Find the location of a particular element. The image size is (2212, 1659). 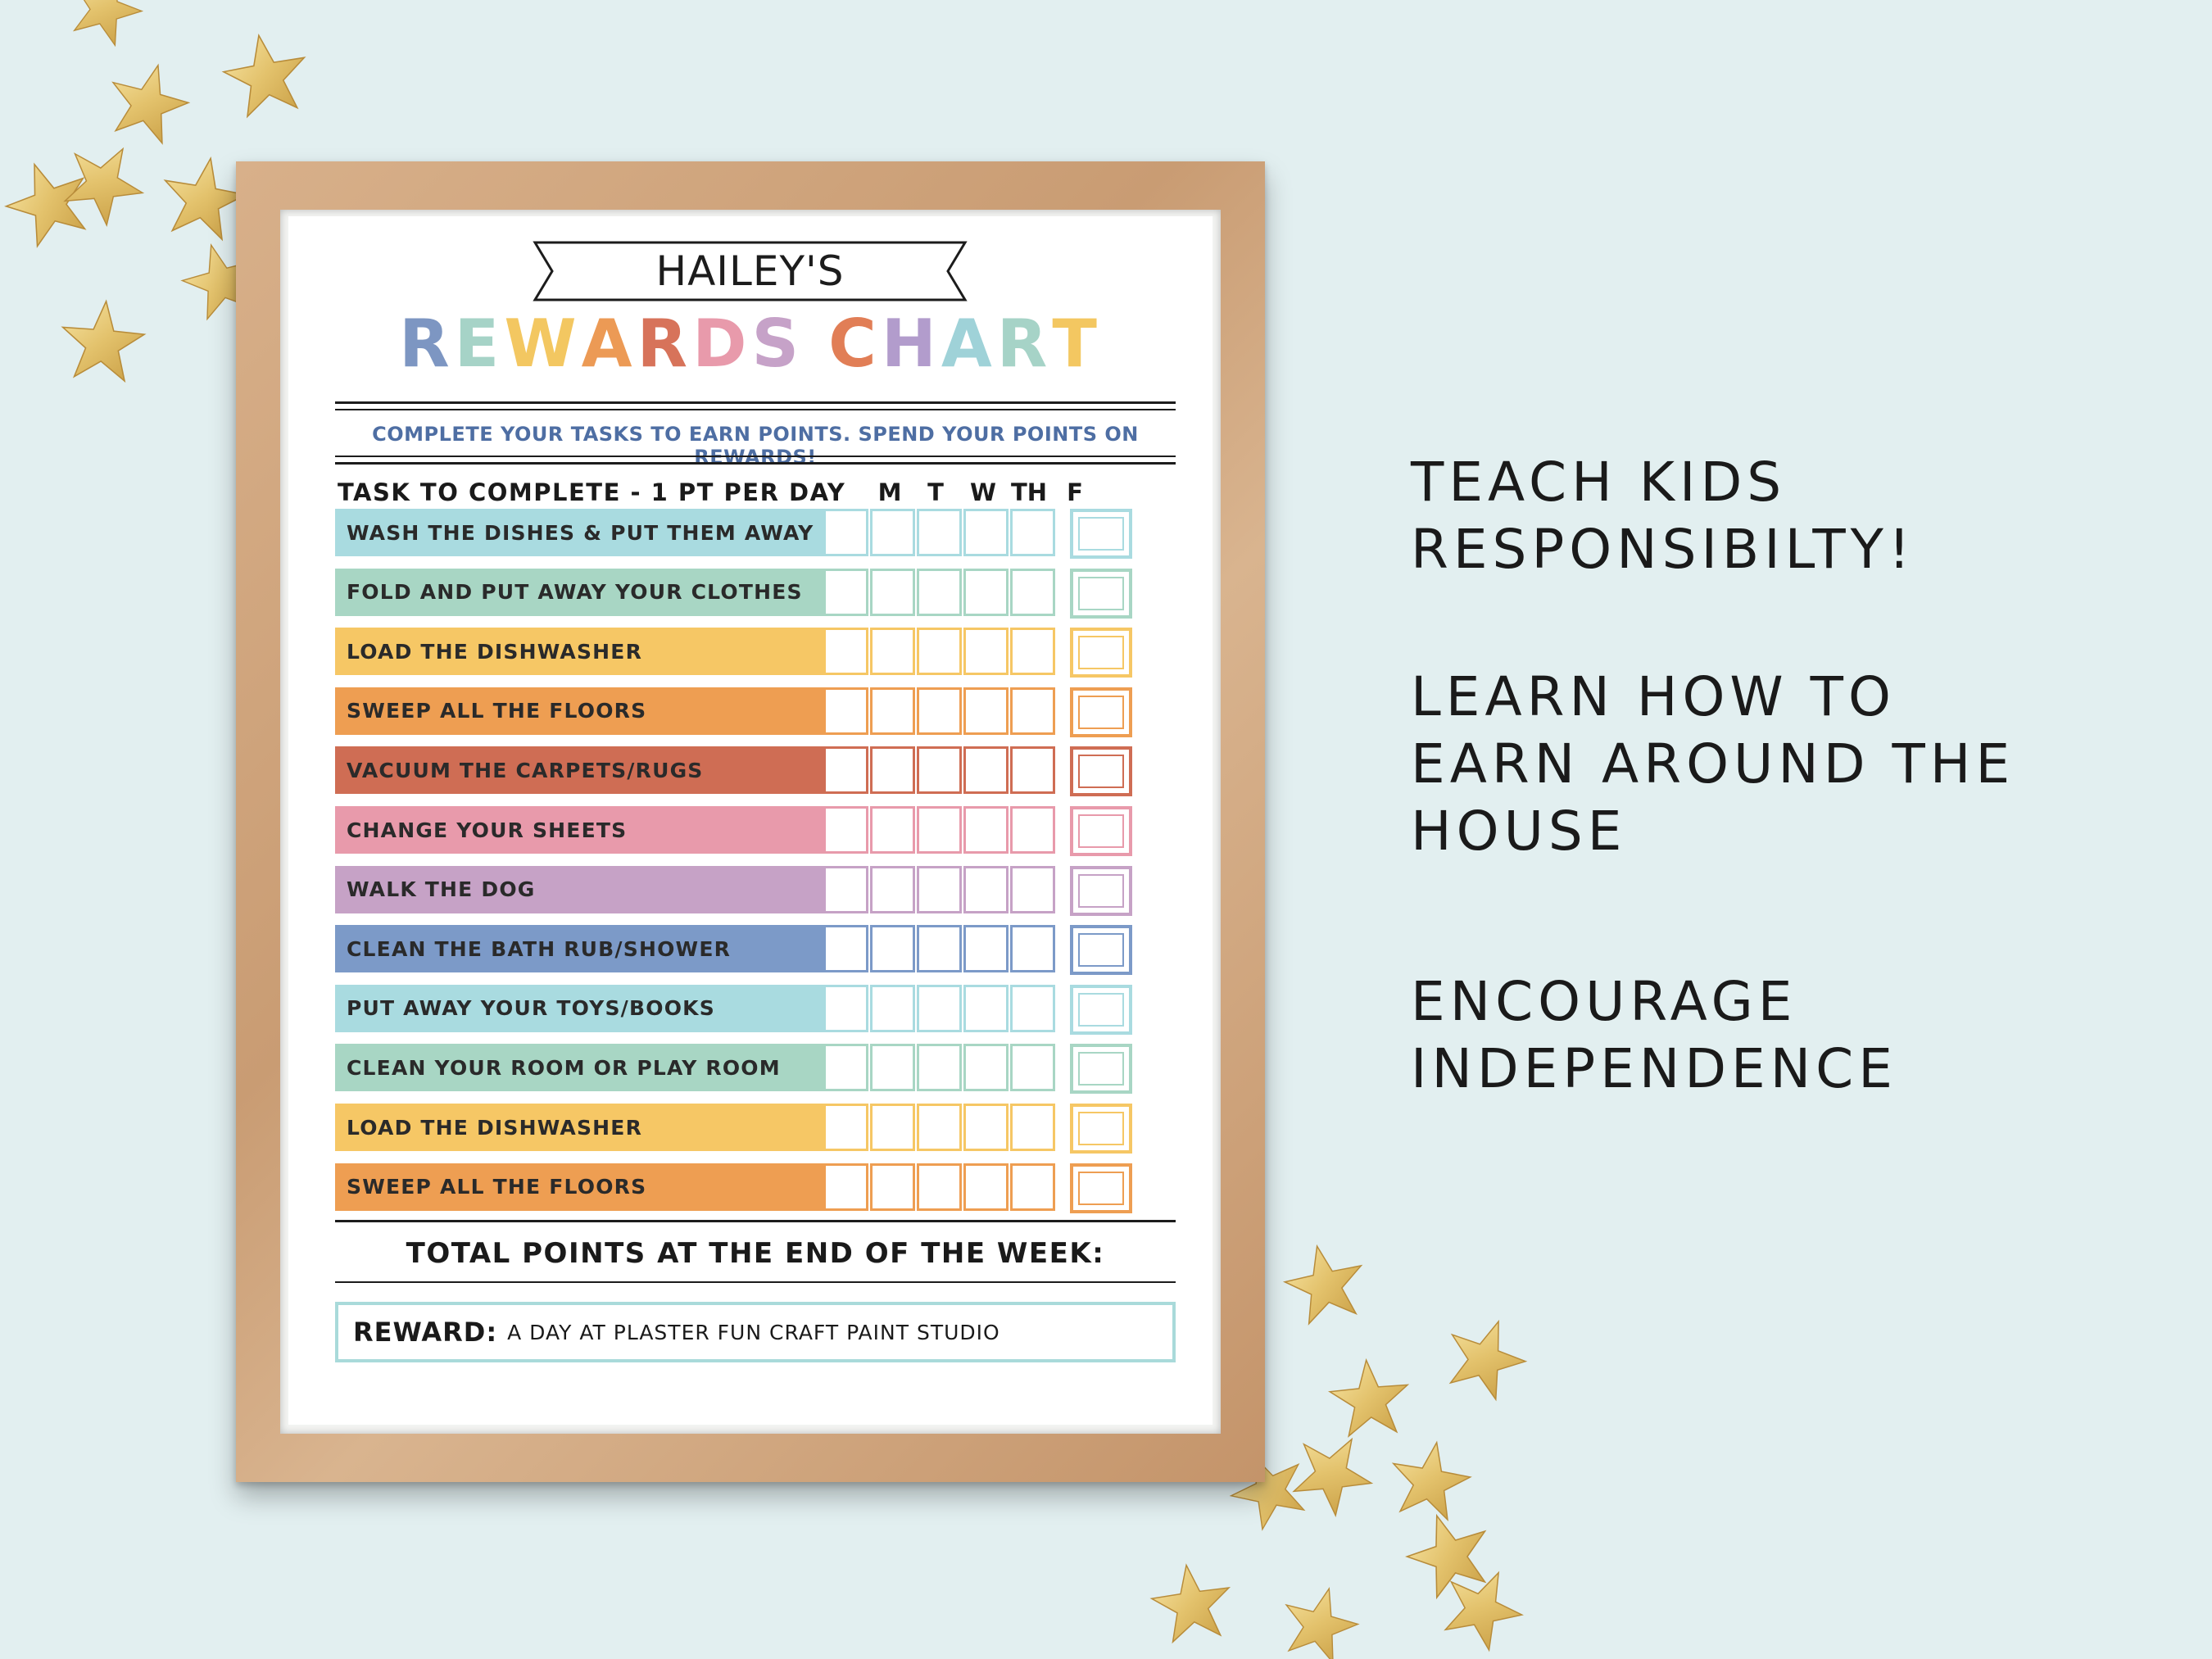

pitch-block-independence: ENCOURAGE INDEPENDENCE is located at coordinates (1654, 1035).